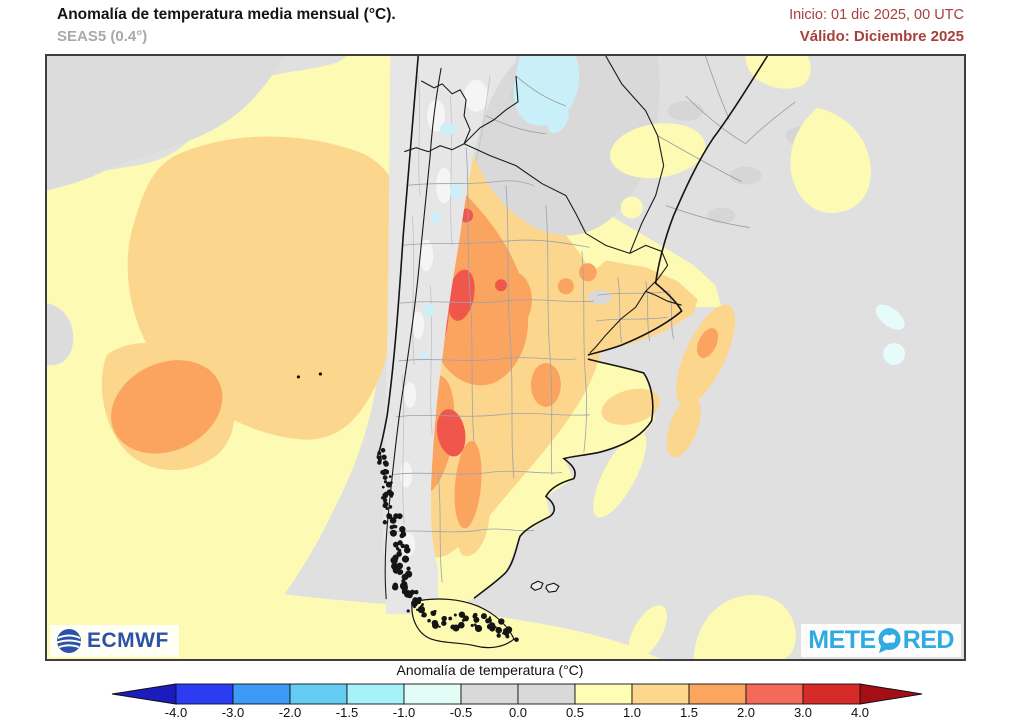  What do you see at coordinates (404, 712) in the screenshot?
I see `svg-text: -1.0` at bounding box center [404, 712].